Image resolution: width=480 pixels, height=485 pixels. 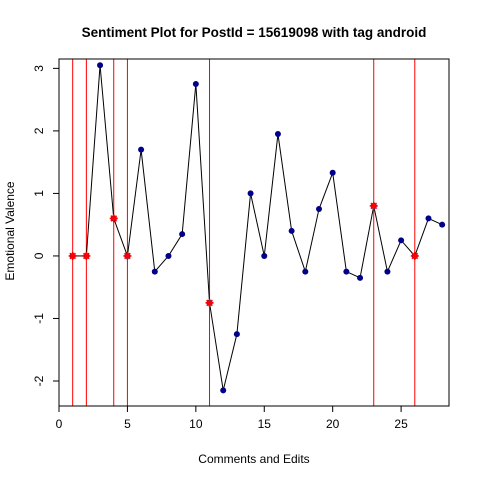 What do you see at coordinates (10, 230) in the screenshot?
I see `y-axis-label: Emotional Valence` at bounding box center [10, 230].